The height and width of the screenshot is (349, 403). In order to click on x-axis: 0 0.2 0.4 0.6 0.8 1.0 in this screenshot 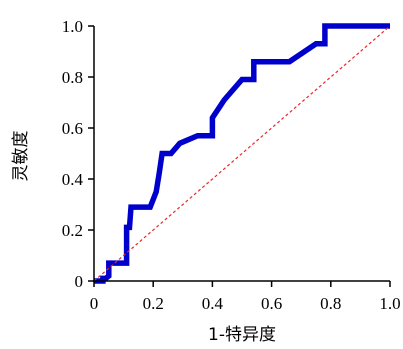, I will do `click(245, 296)`.